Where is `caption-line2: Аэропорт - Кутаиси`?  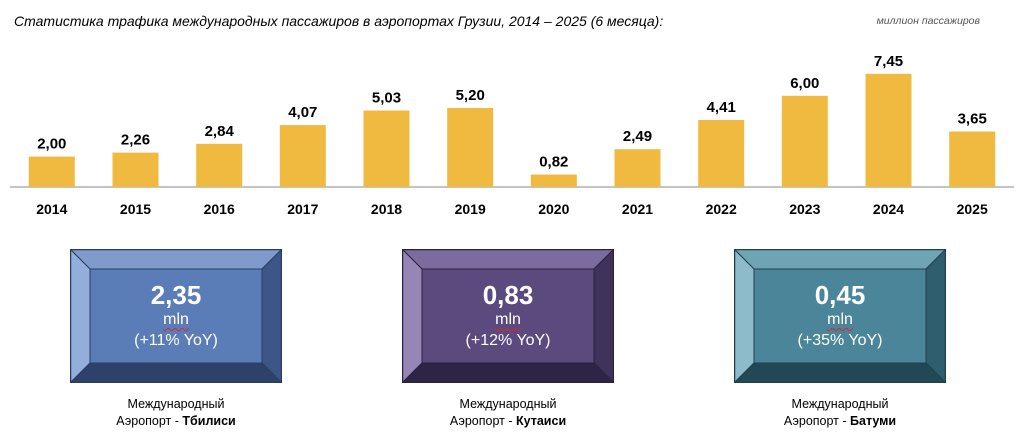 caption-line2: Аэропорт - Кутаиси is located at coordinates (508, 421).